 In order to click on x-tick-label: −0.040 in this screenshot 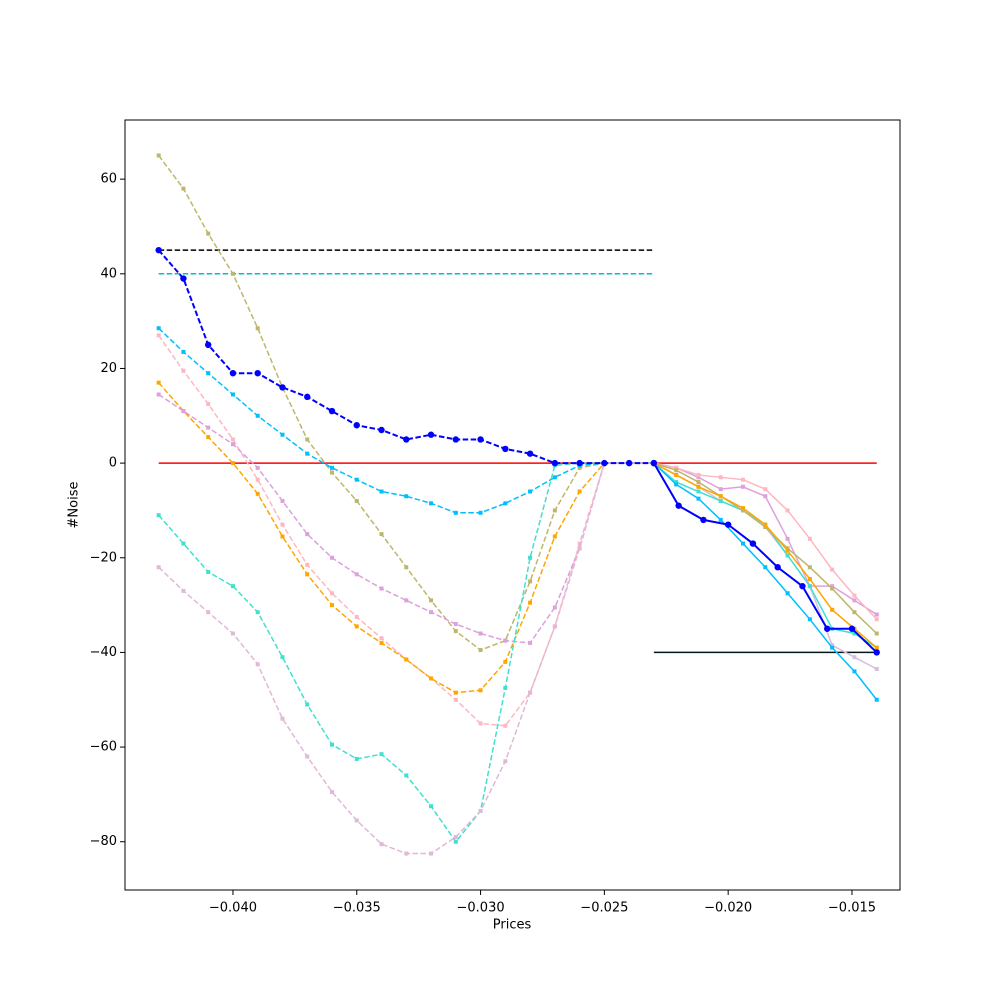, I will do `click(233, 908)`.